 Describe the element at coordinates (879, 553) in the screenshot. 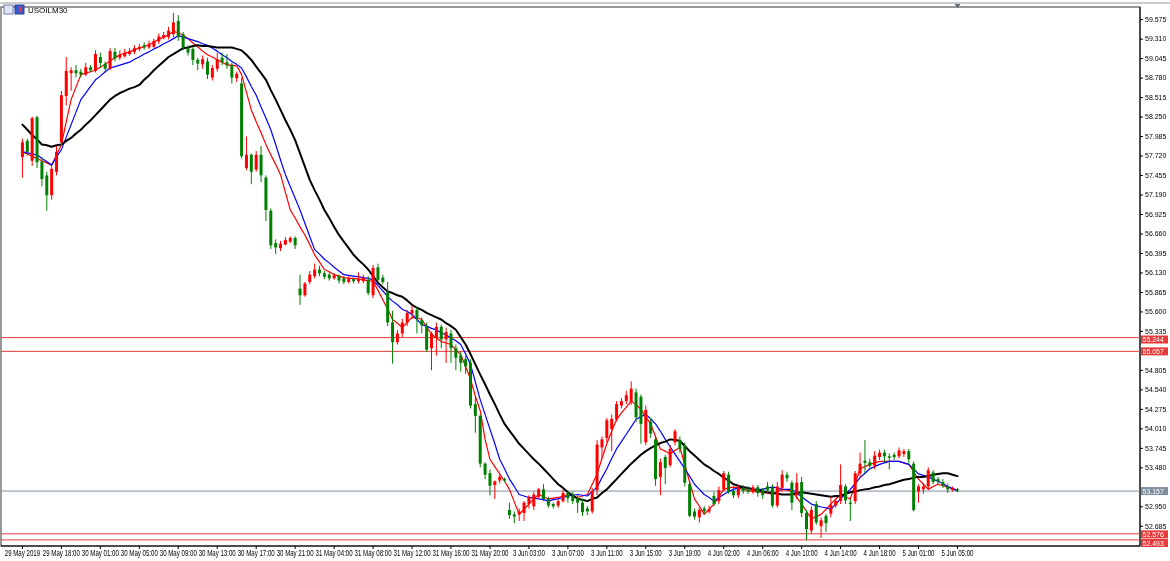

I see `x-tick-label: 4 Jun 18:00` at that location.